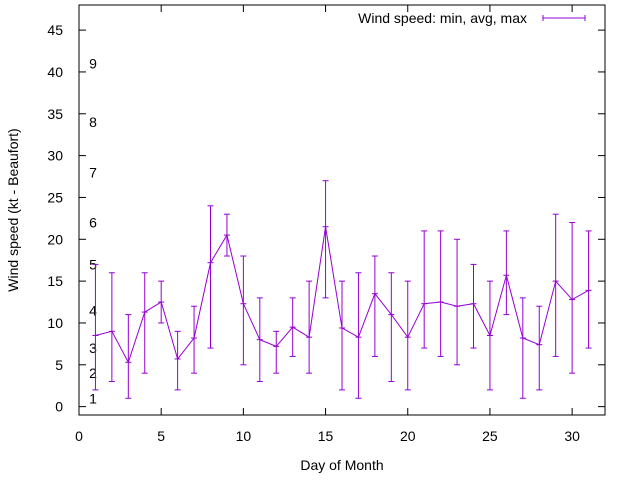 The image size is (640, 480). I want to click on beaufort-label-7: 7, so click(93, 172).